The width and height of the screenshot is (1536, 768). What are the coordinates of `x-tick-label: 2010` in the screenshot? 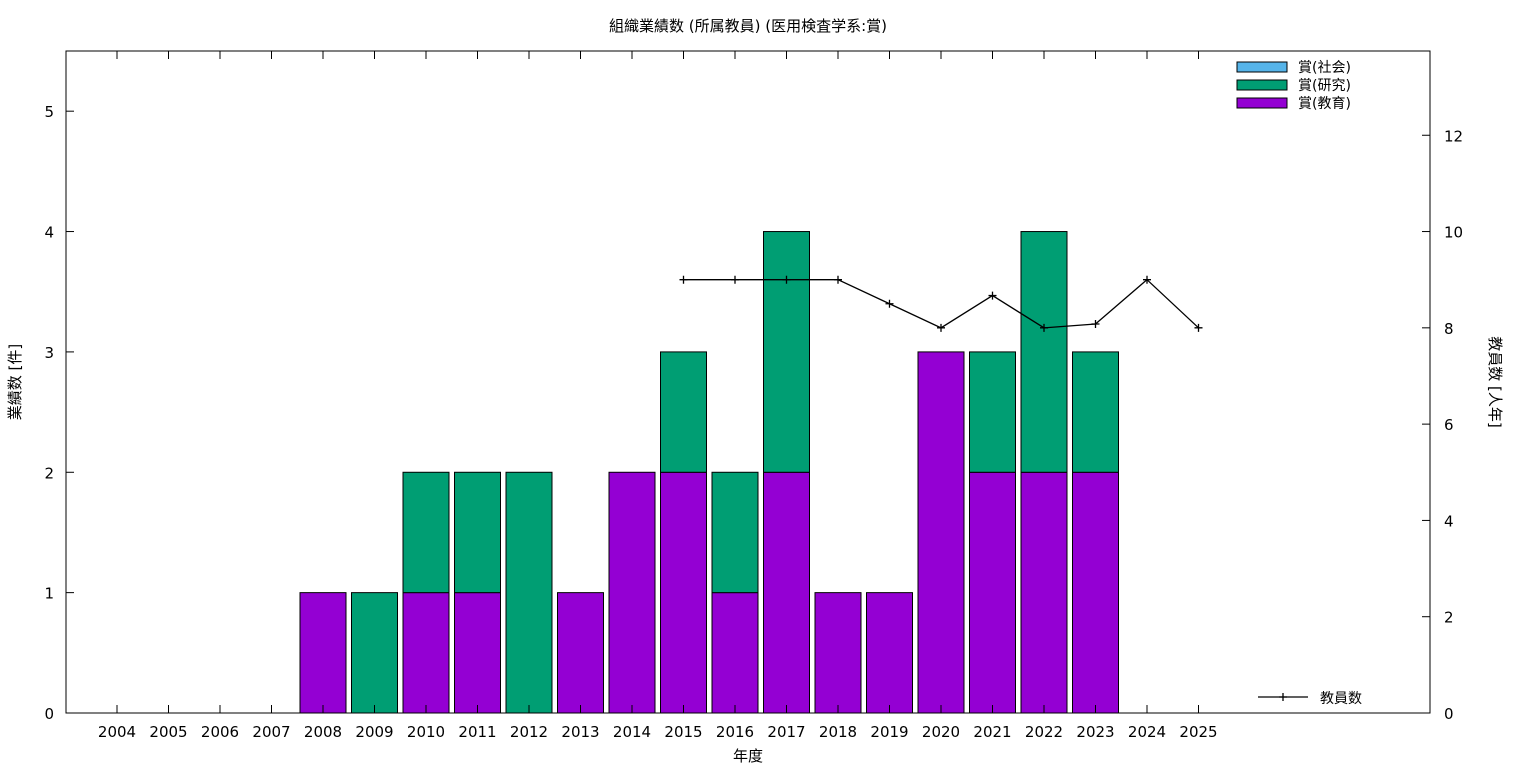 It's located at (426, 732).